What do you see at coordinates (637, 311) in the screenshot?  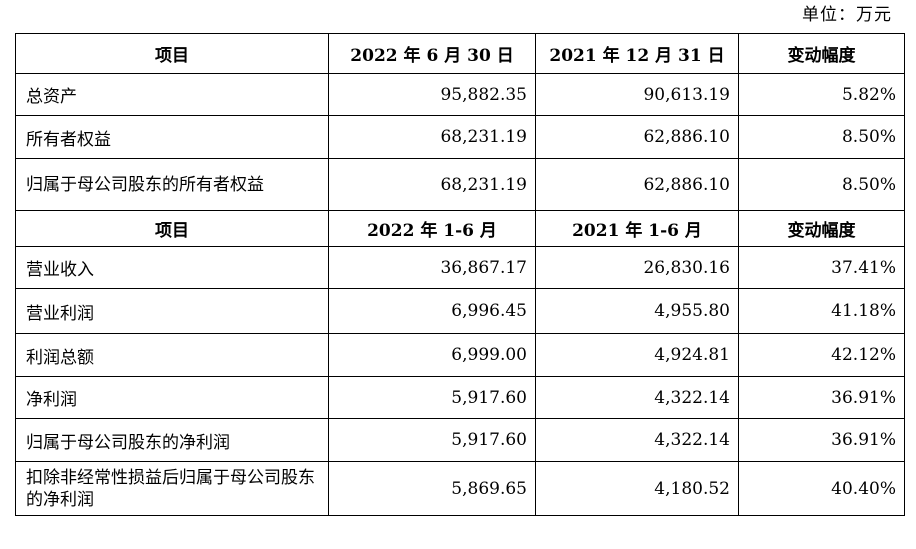 I see `cell-prior: 4,955.80` at bounding box center [637, 311].